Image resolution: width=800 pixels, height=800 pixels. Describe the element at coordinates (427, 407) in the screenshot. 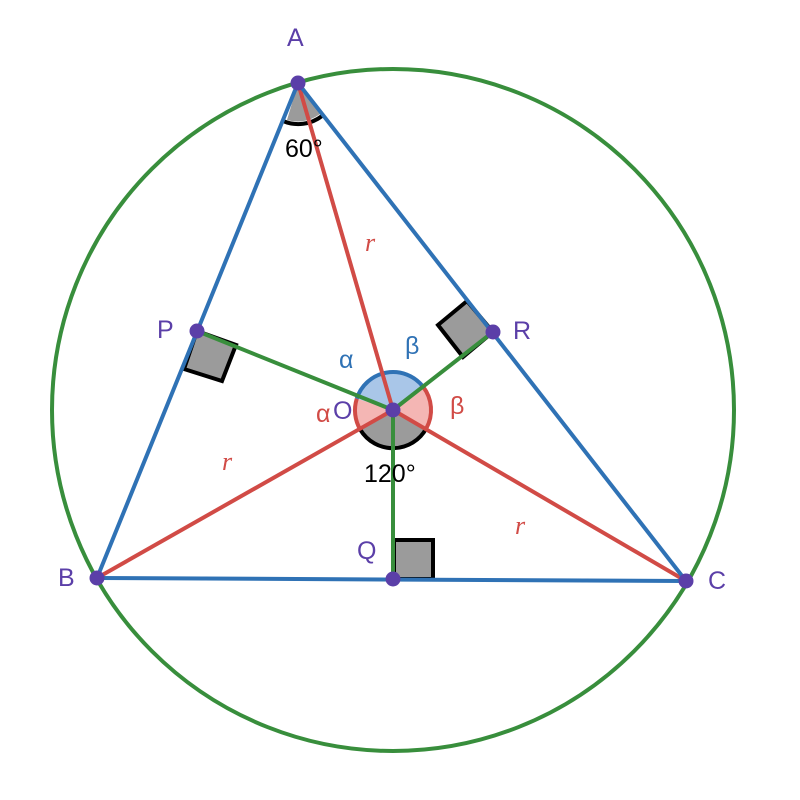

I see `beta-arc-right` at that location.